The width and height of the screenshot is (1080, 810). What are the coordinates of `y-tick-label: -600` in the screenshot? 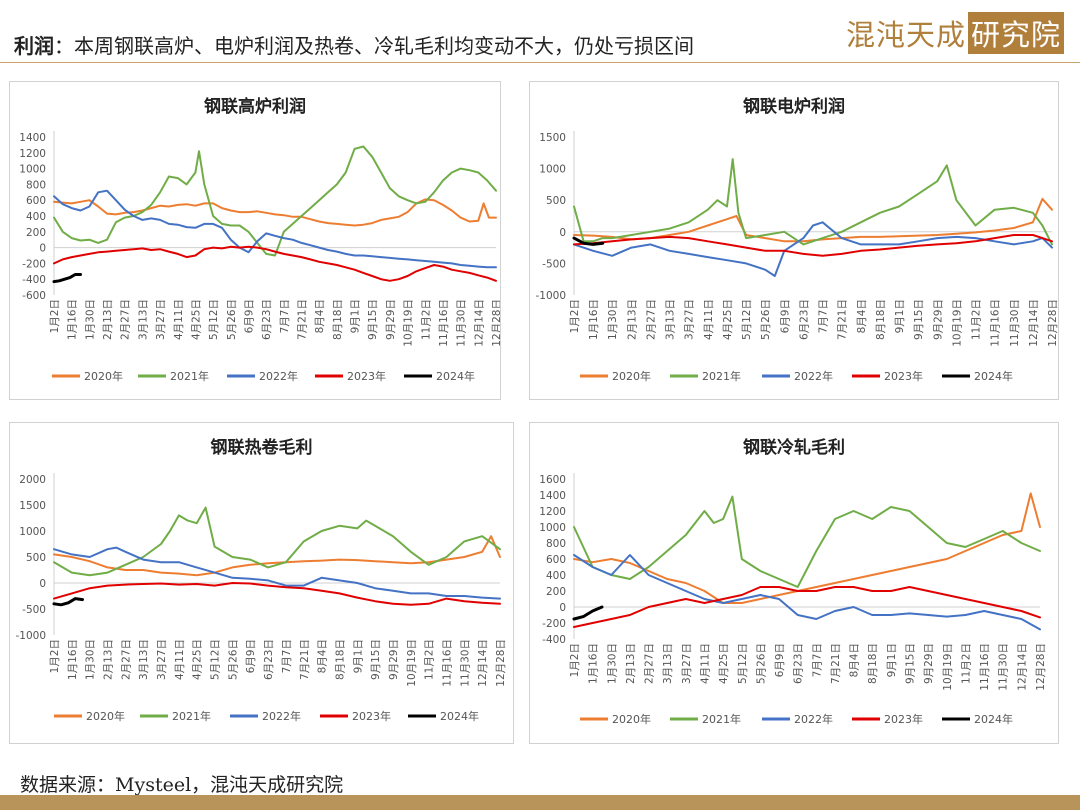 It's located at (34, 296).